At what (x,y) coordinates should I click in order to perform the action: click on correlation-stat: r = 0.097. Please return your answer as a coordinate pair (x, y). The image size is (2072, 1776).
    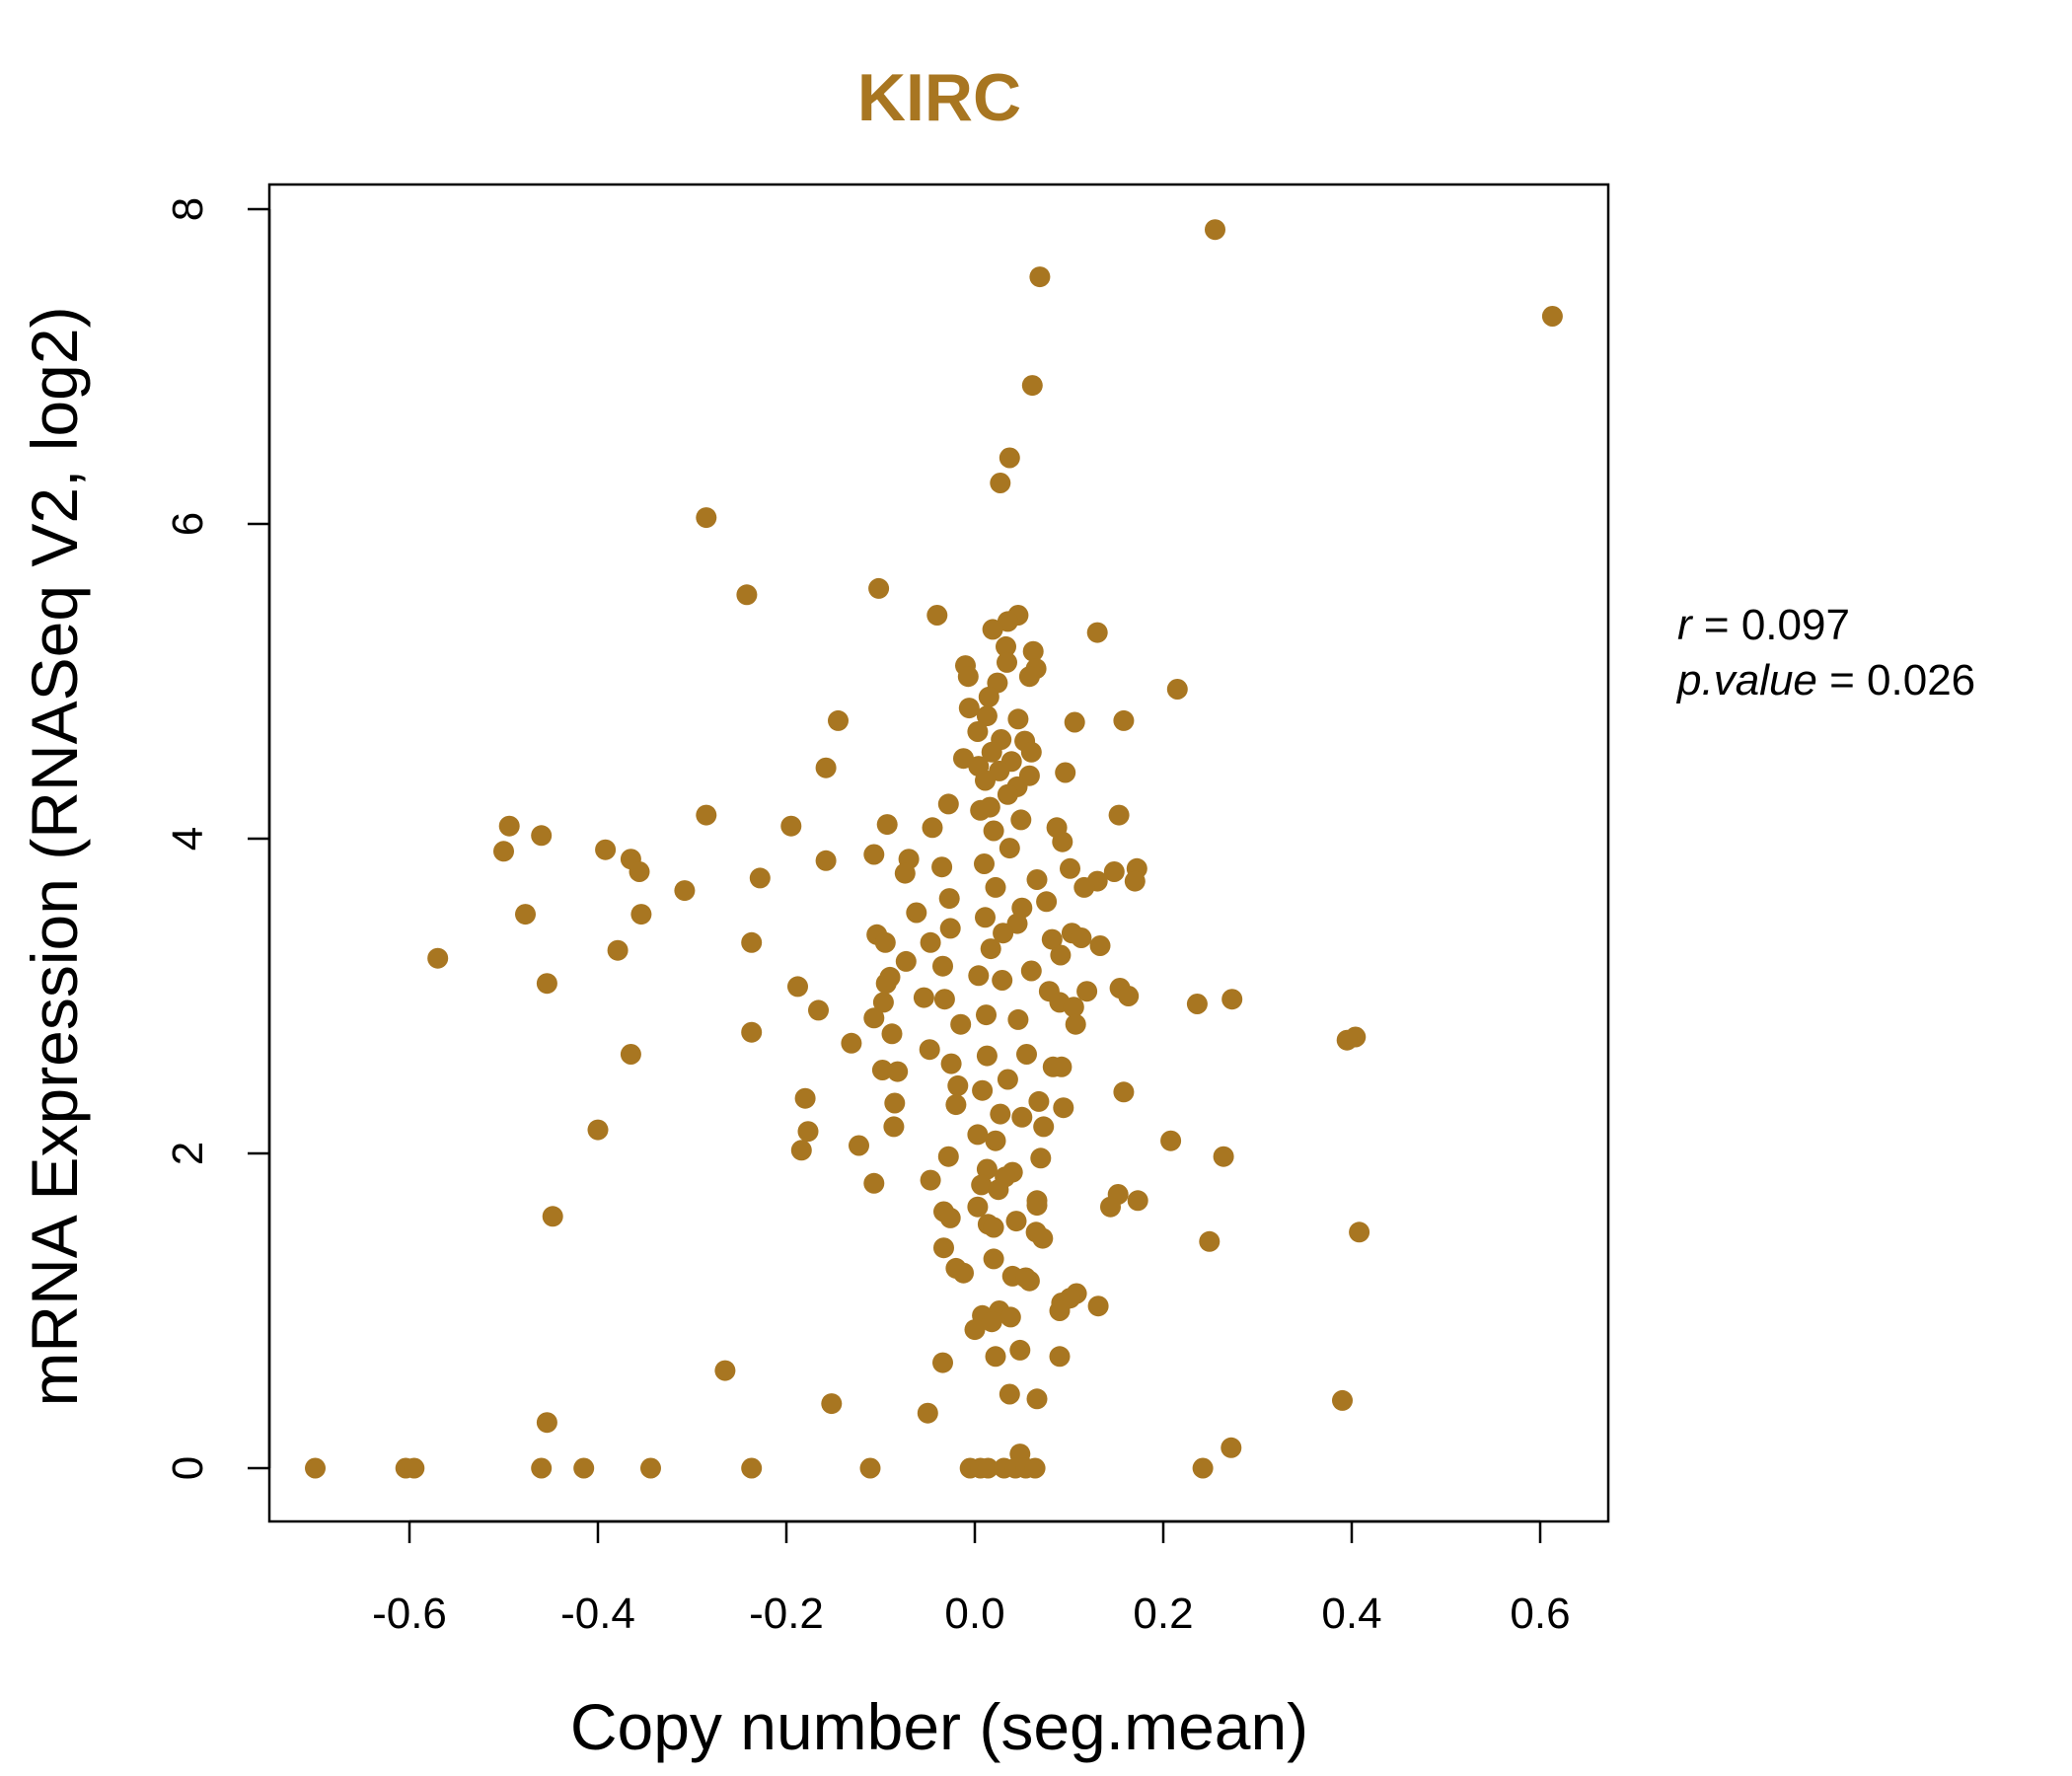
    Looking at the image, I should click on (1764, 625).